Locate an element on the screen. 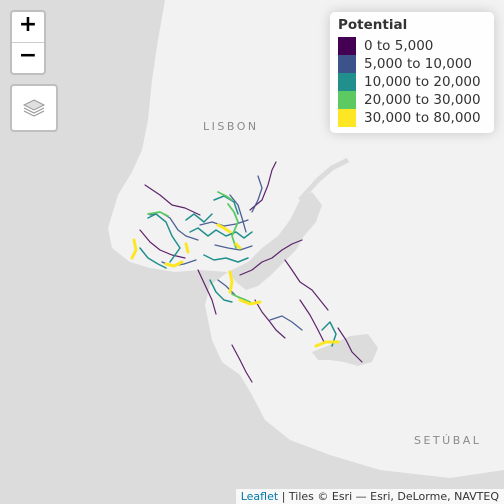 This screenshot has height=504, width=504. zoom-out-button: − is located at coordinates (28, 57).